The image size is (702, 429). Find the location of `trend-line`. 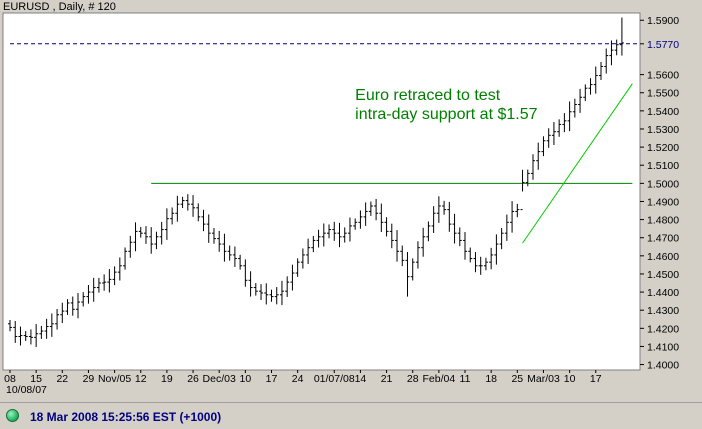

trend-line is located at coordinates (577, 163).